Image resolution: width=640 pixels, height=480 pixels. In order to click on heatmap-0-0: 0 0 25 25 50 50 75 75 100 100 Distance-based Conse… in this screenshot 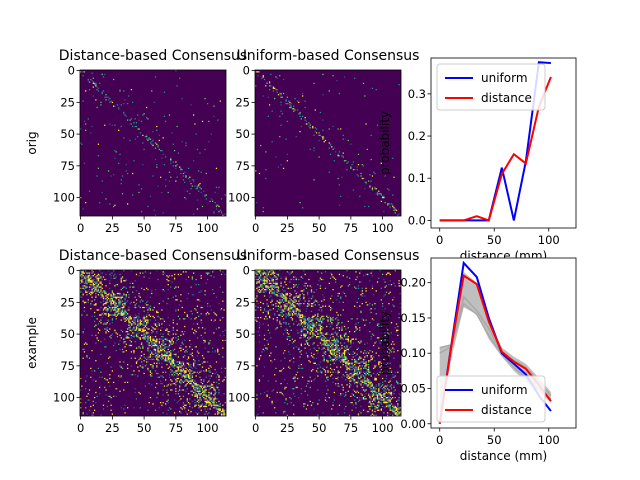, I will do `click(150, 141)`.